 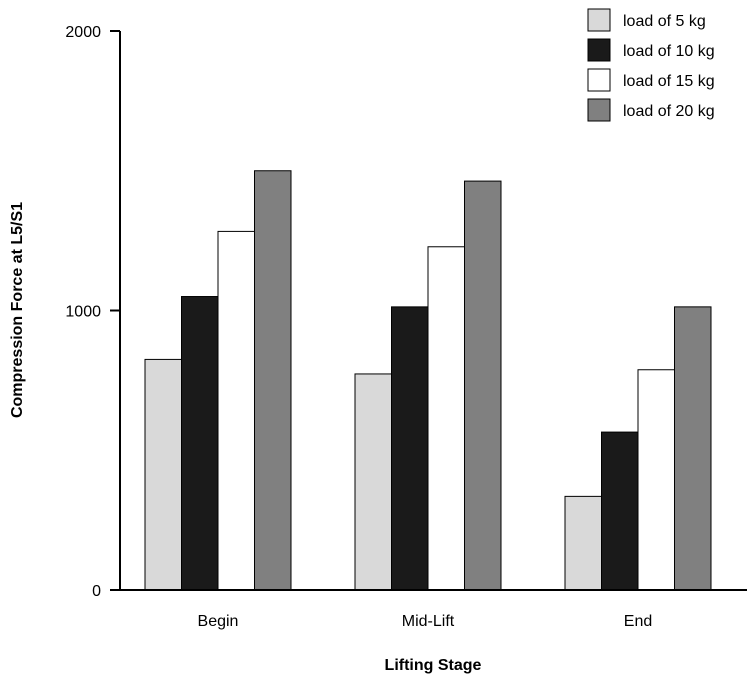 What do you see at coordinates (669, 111) in the screenshot?
I see `legend-label: load of 20 kg` at bounding box center [669, 111].